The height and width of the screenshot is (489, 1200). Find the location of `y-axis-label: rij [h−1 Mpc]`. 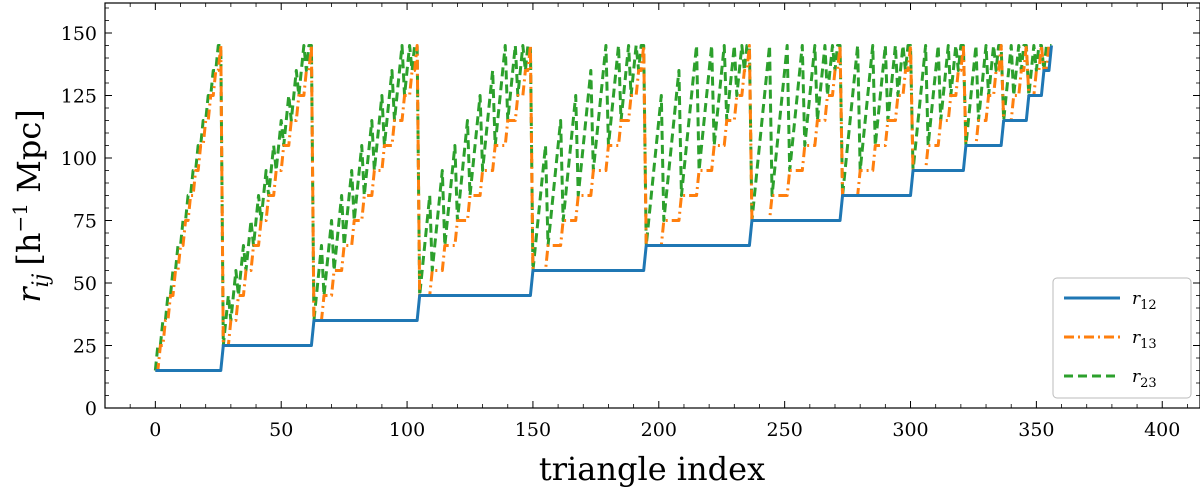

y-axis-label: rij [h−1 Mpc] is located at coordinates (31, 206).